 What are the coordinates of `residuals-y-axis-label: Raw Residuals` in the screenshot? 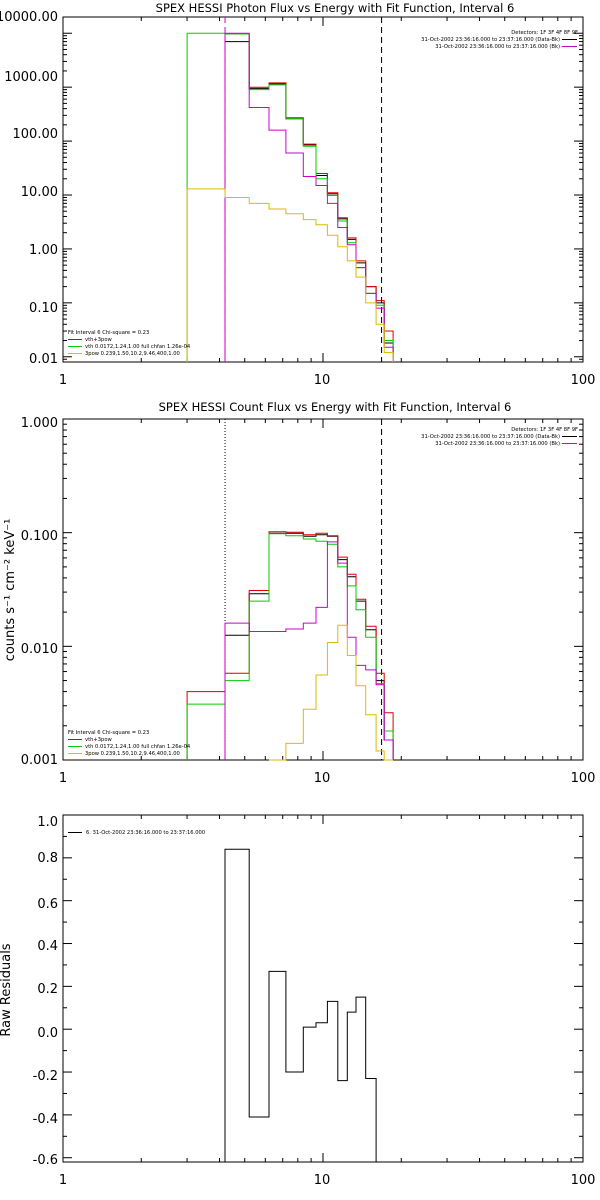 It's located at (7, 989).